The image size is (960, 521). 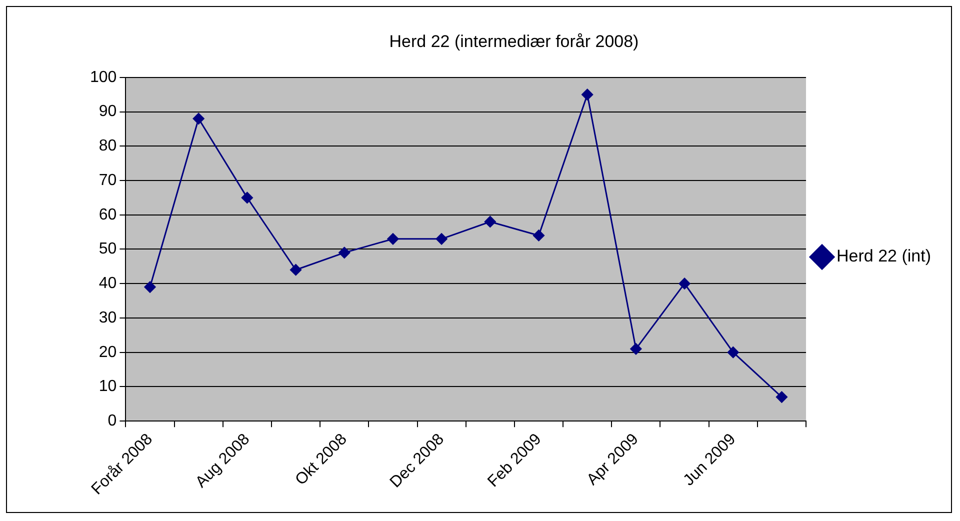 What do you see at coordinates (884, 256) in the screenshot?
I see `legend-label: Herd 22 (int)` at bounding box center [884, 256].